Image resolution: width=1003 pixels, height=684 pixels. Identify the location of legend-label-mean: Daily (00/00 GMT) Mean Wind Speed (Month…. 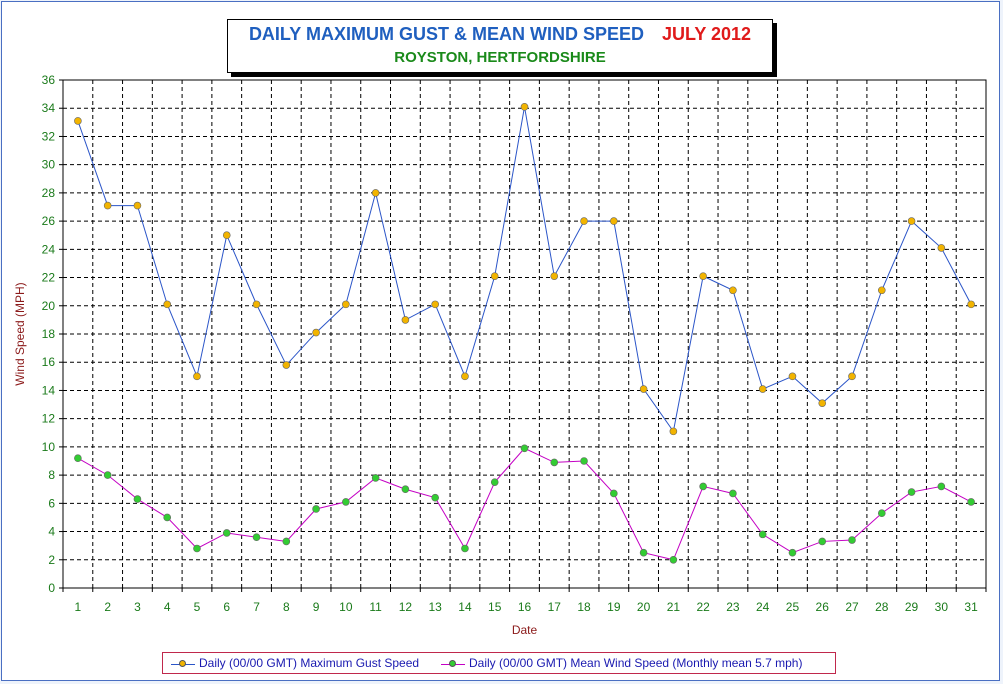
(636, 663).